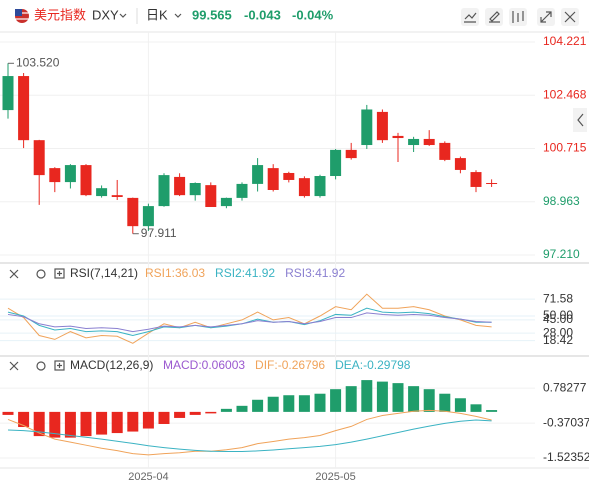  I want to click on collapse-arrow, so click(580, 120).